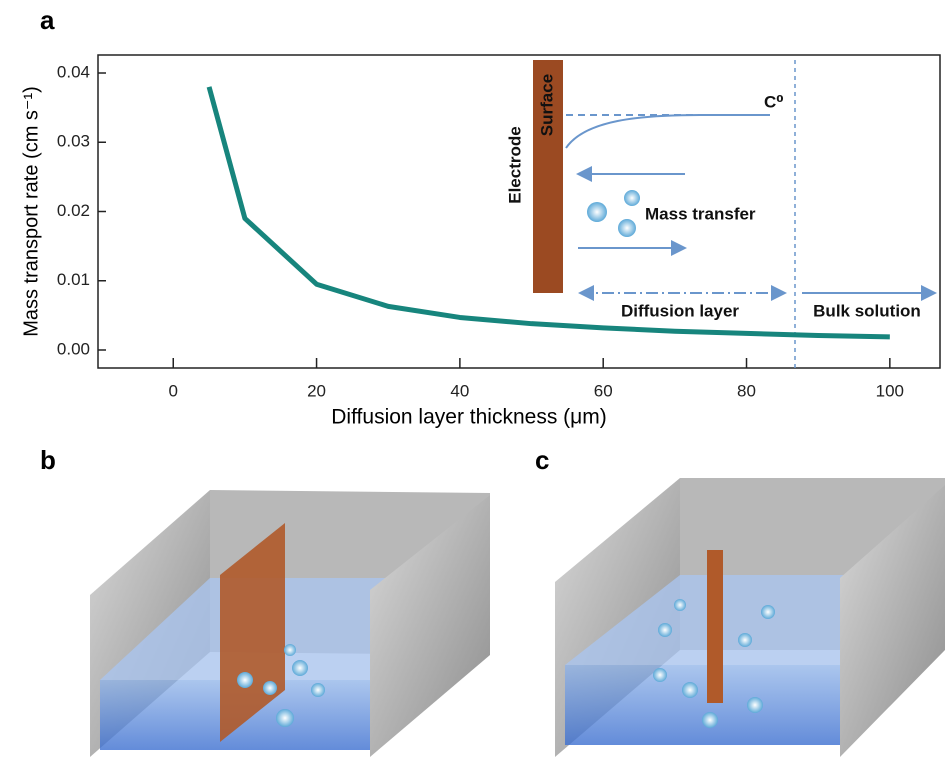 This screenshot has height=762, width=950. I want to click on x-tick-label: 100, so click(890, 390).